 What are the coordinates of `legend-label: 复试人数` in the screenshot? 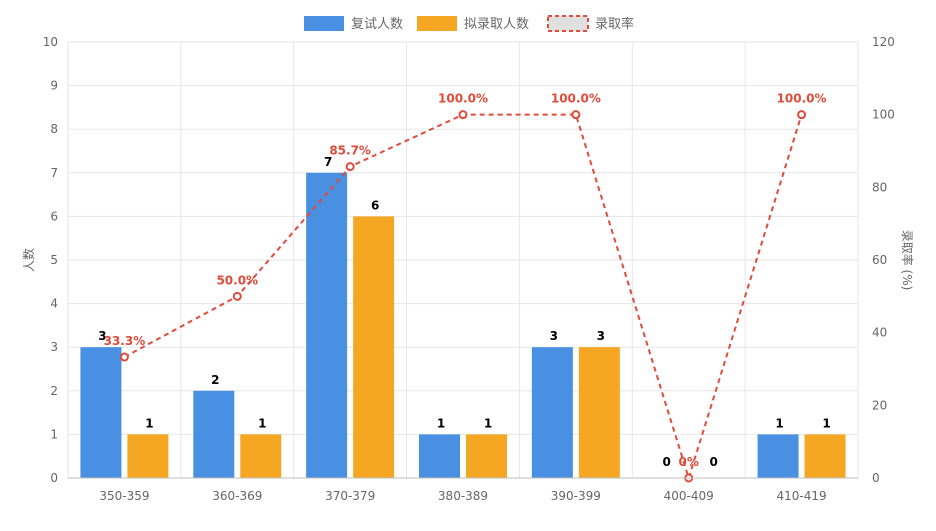 It's located at (377, 24).